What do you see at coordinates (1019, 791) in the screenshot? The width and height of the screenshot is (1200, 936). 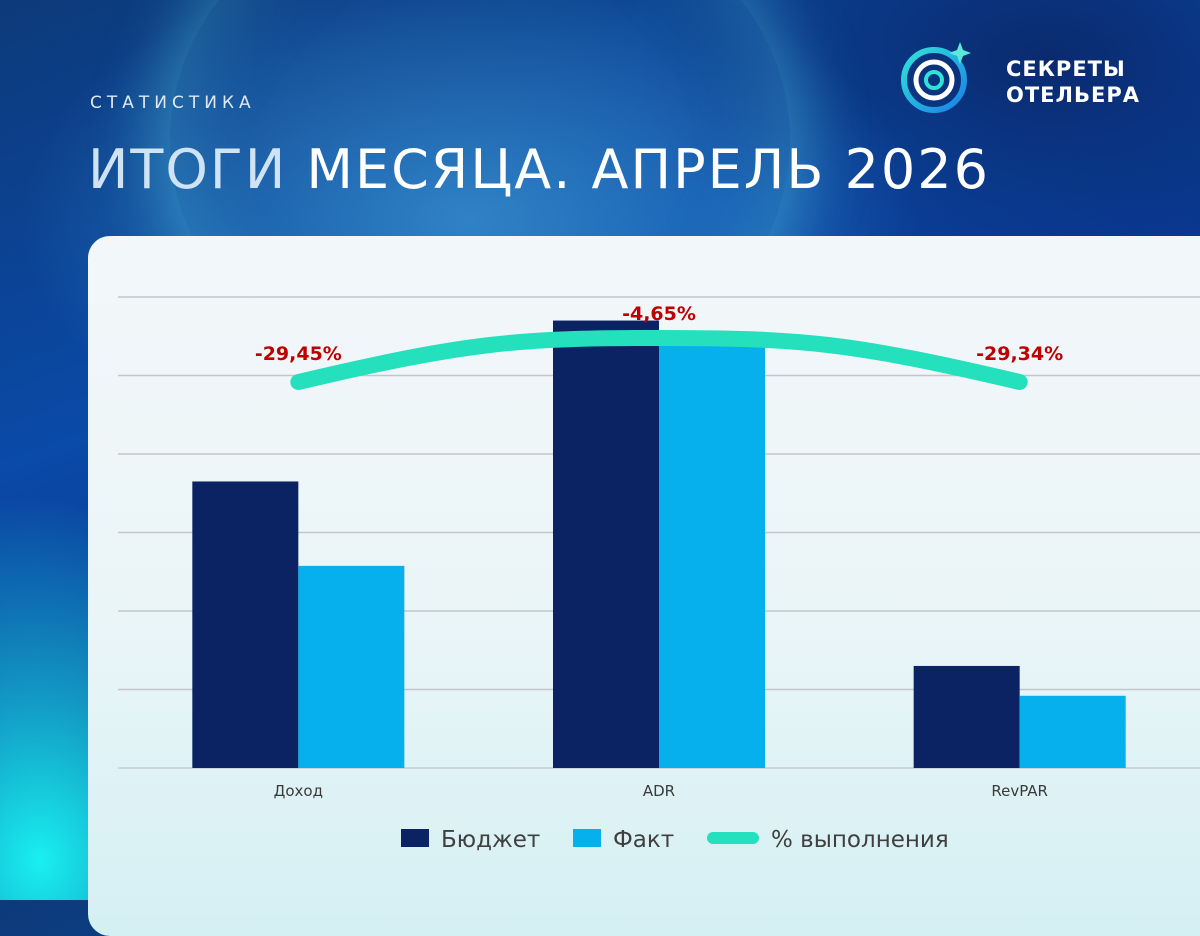 I see `x-tick-label: RevPAR` at bounding box center [1019, 791].